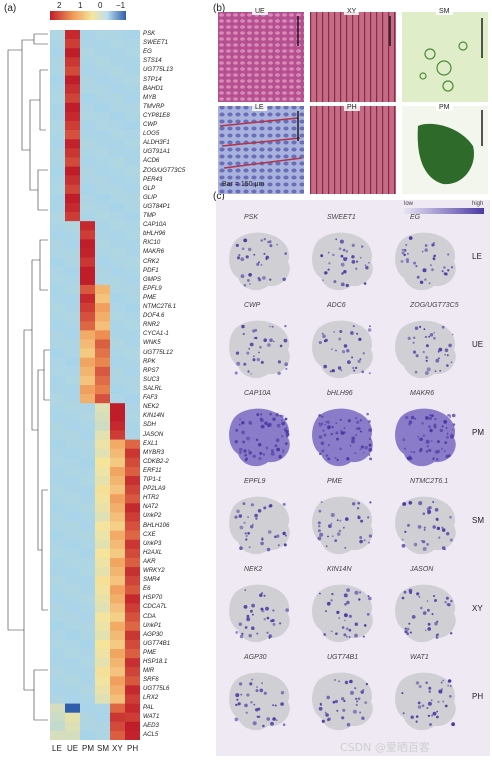  What do you see at coordinates (341, 217) in the screenshot?
I see `tsne-gene-title: SWEET1` at bounding box center [341, 217].